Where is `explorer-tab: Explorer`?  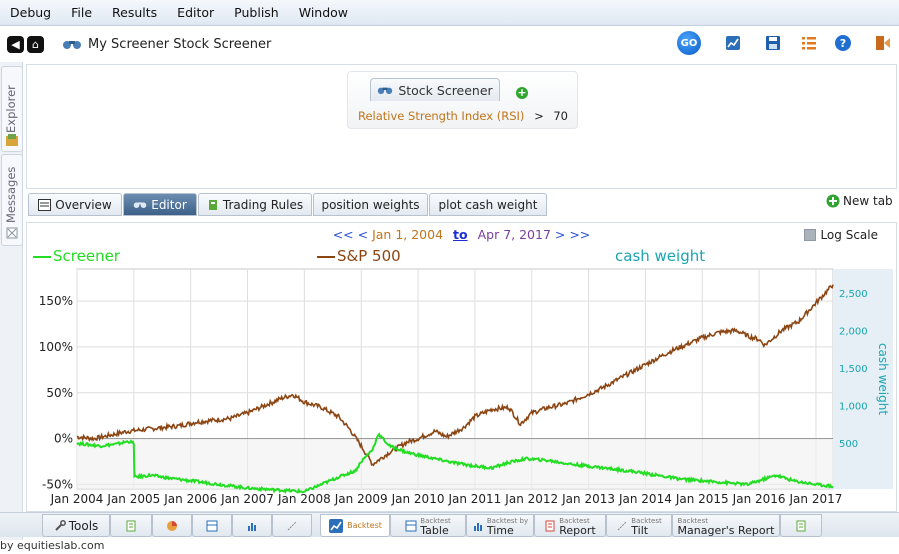 explorer-tab: Explorer is located at coordinates (12, 109).